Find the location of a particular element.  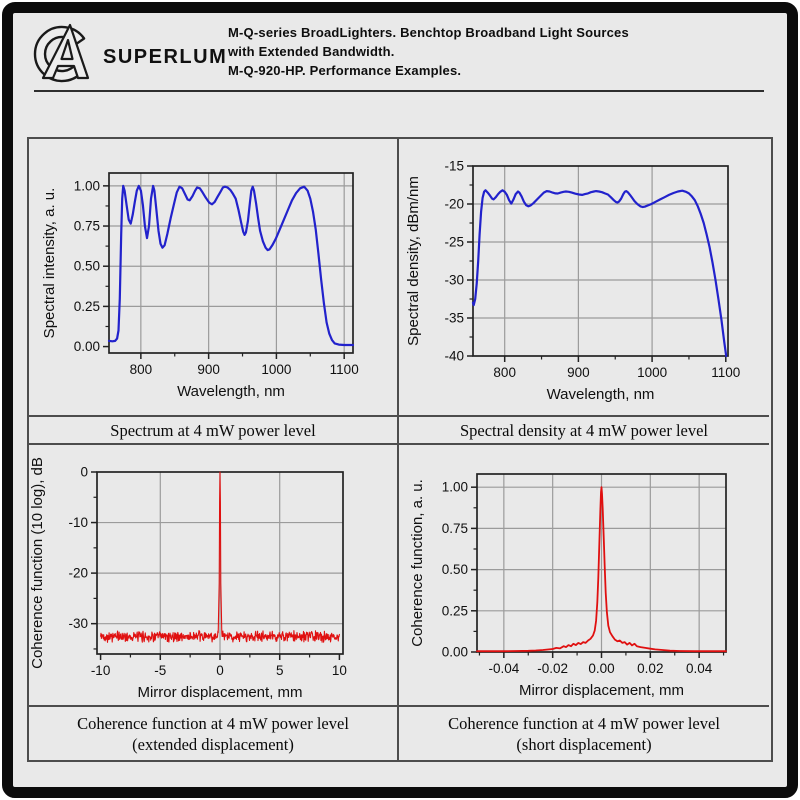

svg-text: -0.02 is located at coordinates (552, 668).